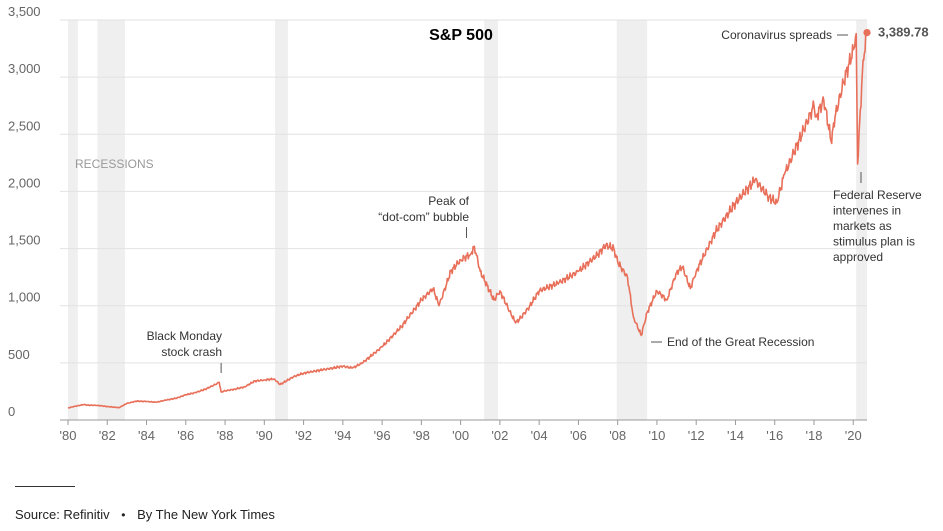  I want to click on source-text: Source: Refinitiv, so click(62, 514).